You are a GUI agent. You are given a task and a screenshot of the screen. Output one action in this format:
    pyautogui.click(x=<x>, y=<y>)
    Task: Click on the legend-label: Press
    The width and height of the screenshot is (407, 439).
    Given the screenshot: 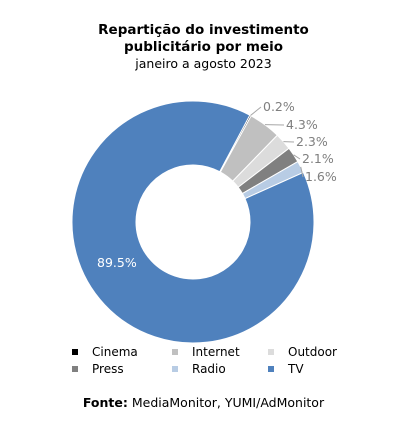 What is the action you would take?
    pyautogui.click(x=108, y=369)
    